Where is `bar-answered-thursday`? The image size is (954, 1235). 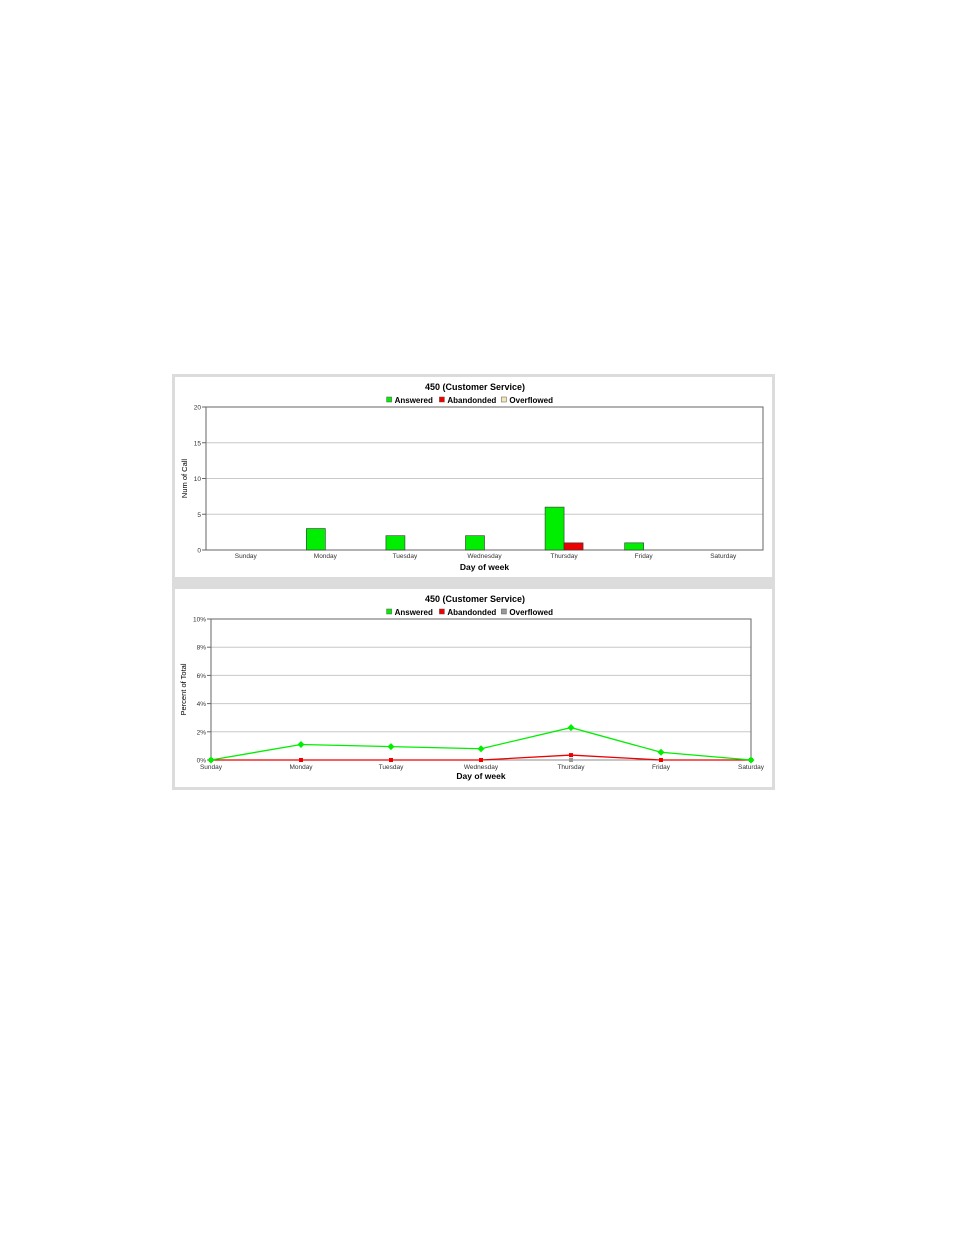 bar-answered-thursday is located at coordinates (554, 528).